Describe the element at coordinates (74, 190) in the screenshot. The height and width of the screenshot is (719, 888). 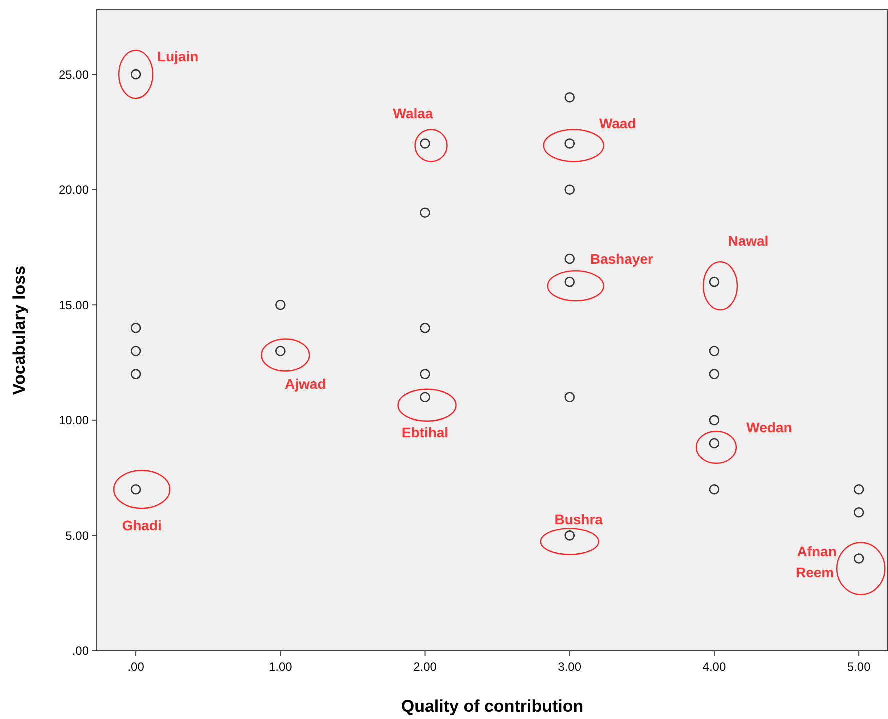
I see `y-tick-label: 20.00` at that location.